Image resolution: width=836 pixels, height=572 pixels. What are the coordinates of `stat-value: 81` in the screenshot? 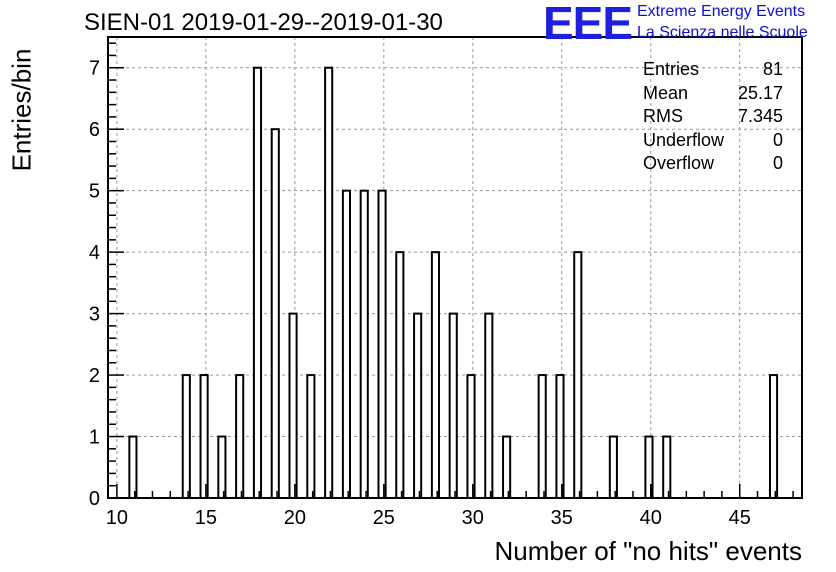 It's located at (772, 69).